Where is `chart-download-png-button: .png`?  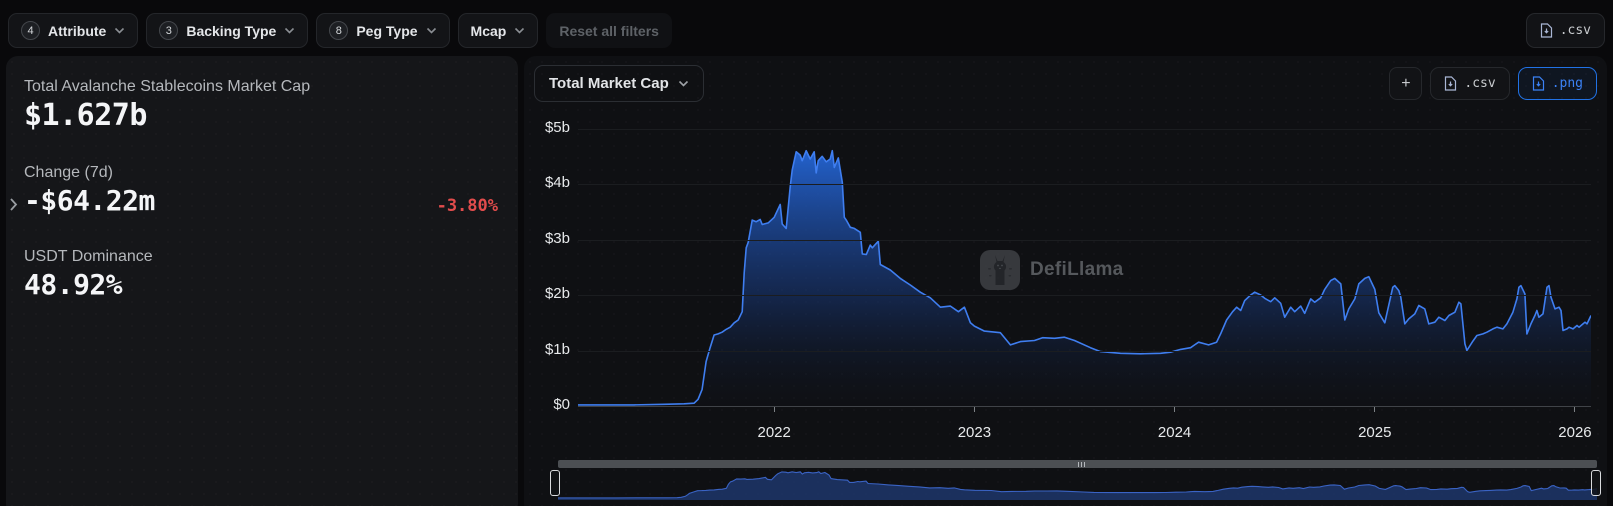
chart-download-png-button: .png is located at coordinates (1557, 83).